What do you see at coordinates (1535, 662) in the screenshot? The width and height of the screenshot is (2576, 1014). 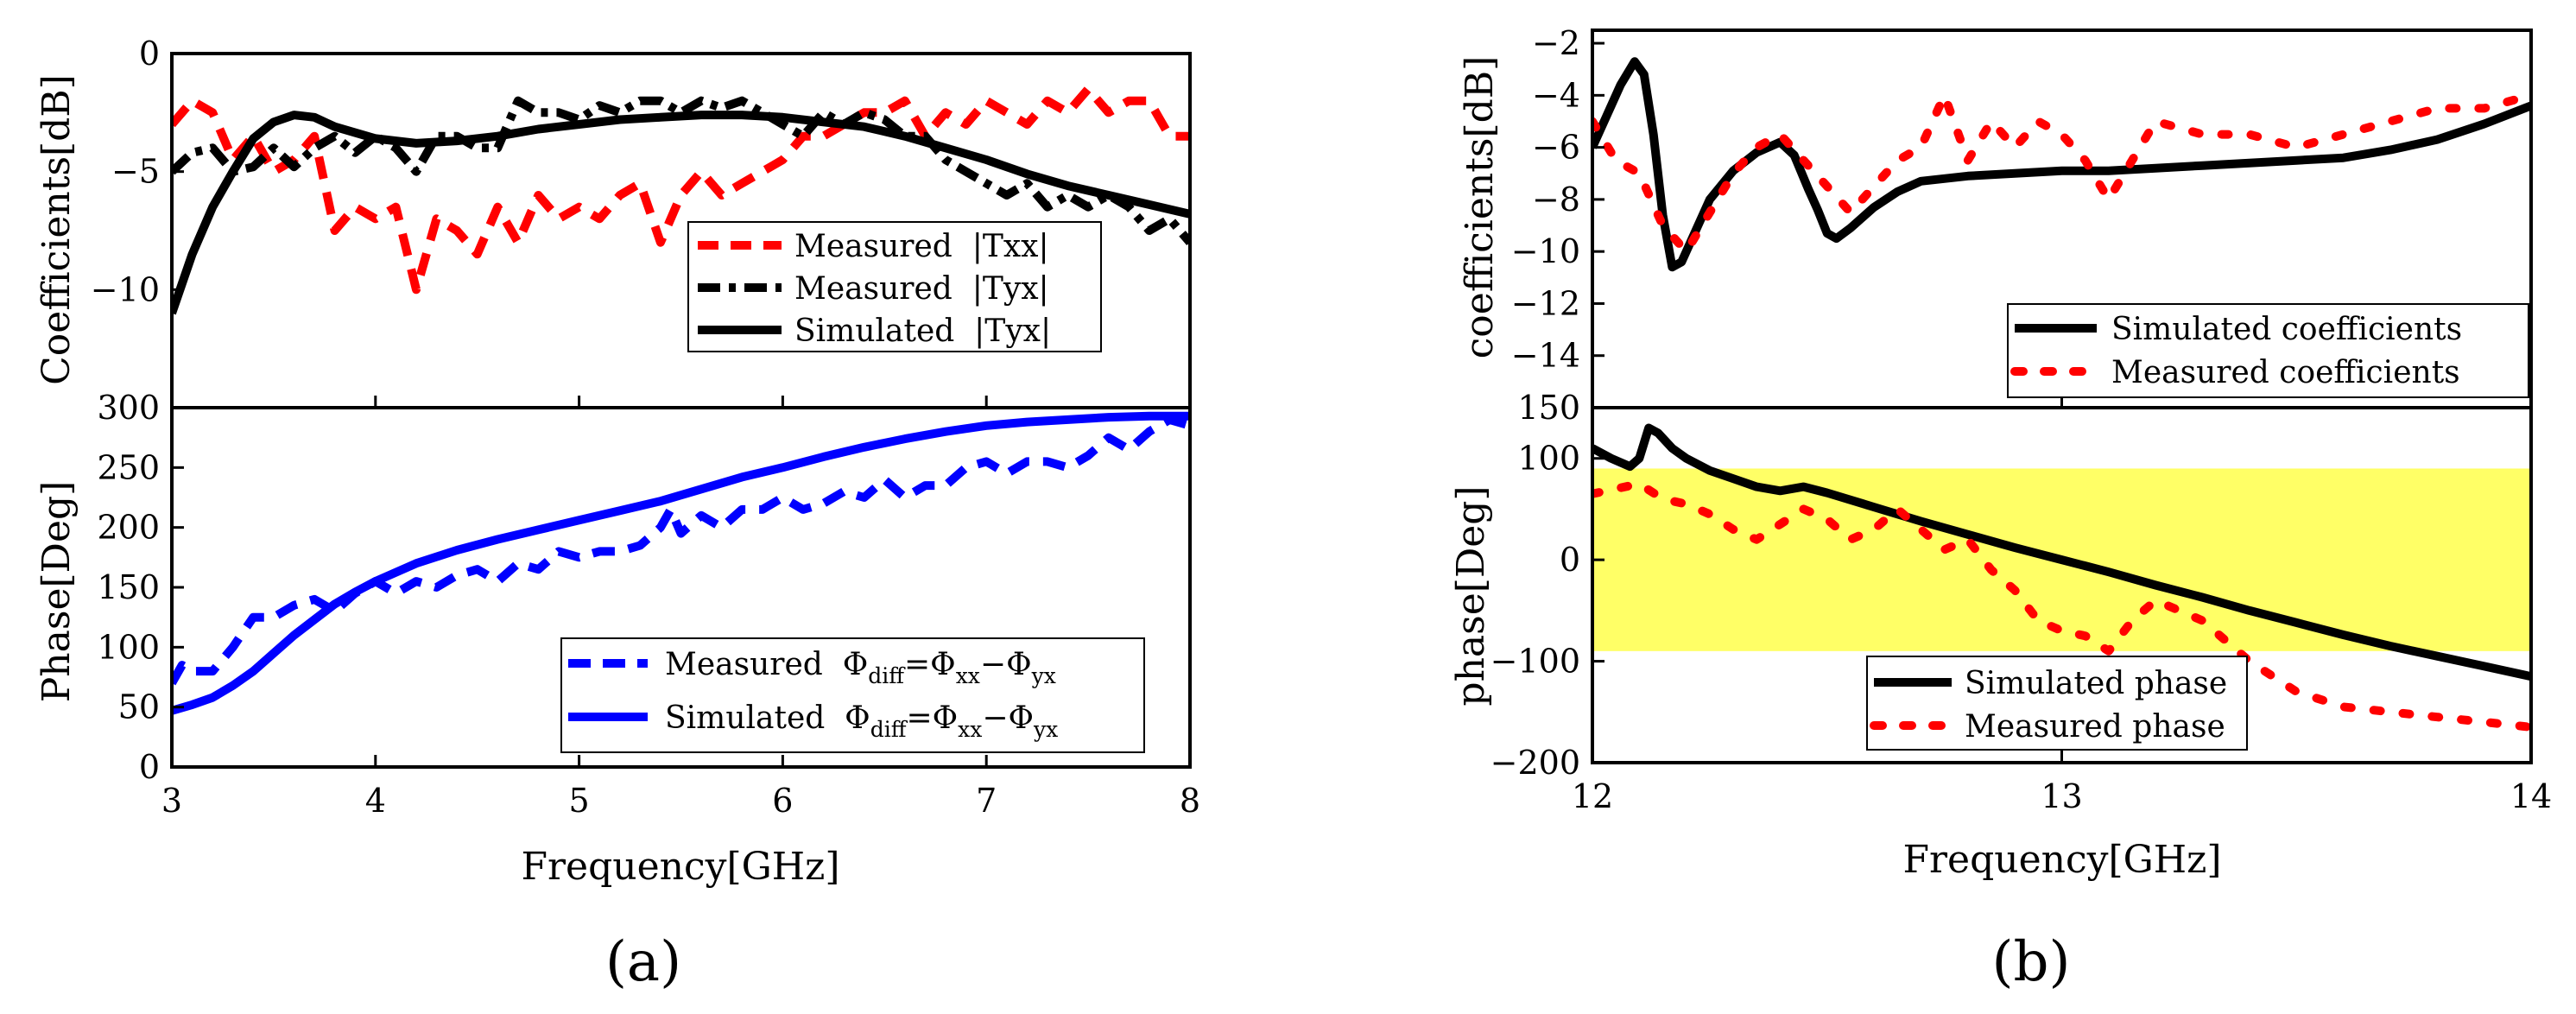 I see `b-bottom-ytick-label: −100` at bounding box center [1535, 662].